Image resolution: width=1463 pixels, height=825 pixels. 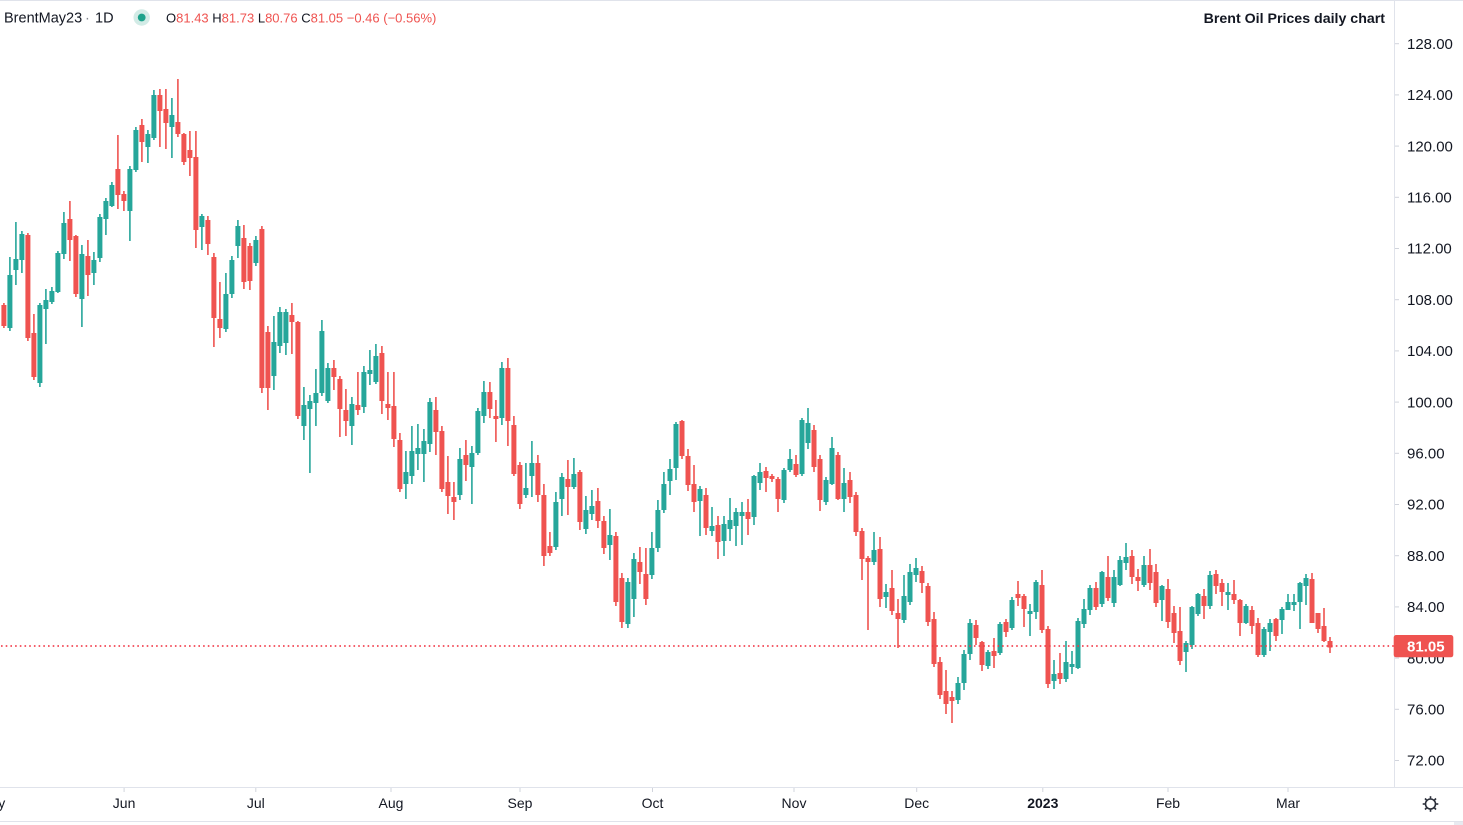 I want to click on svg-text: Sep, so click(x=520, y=803).